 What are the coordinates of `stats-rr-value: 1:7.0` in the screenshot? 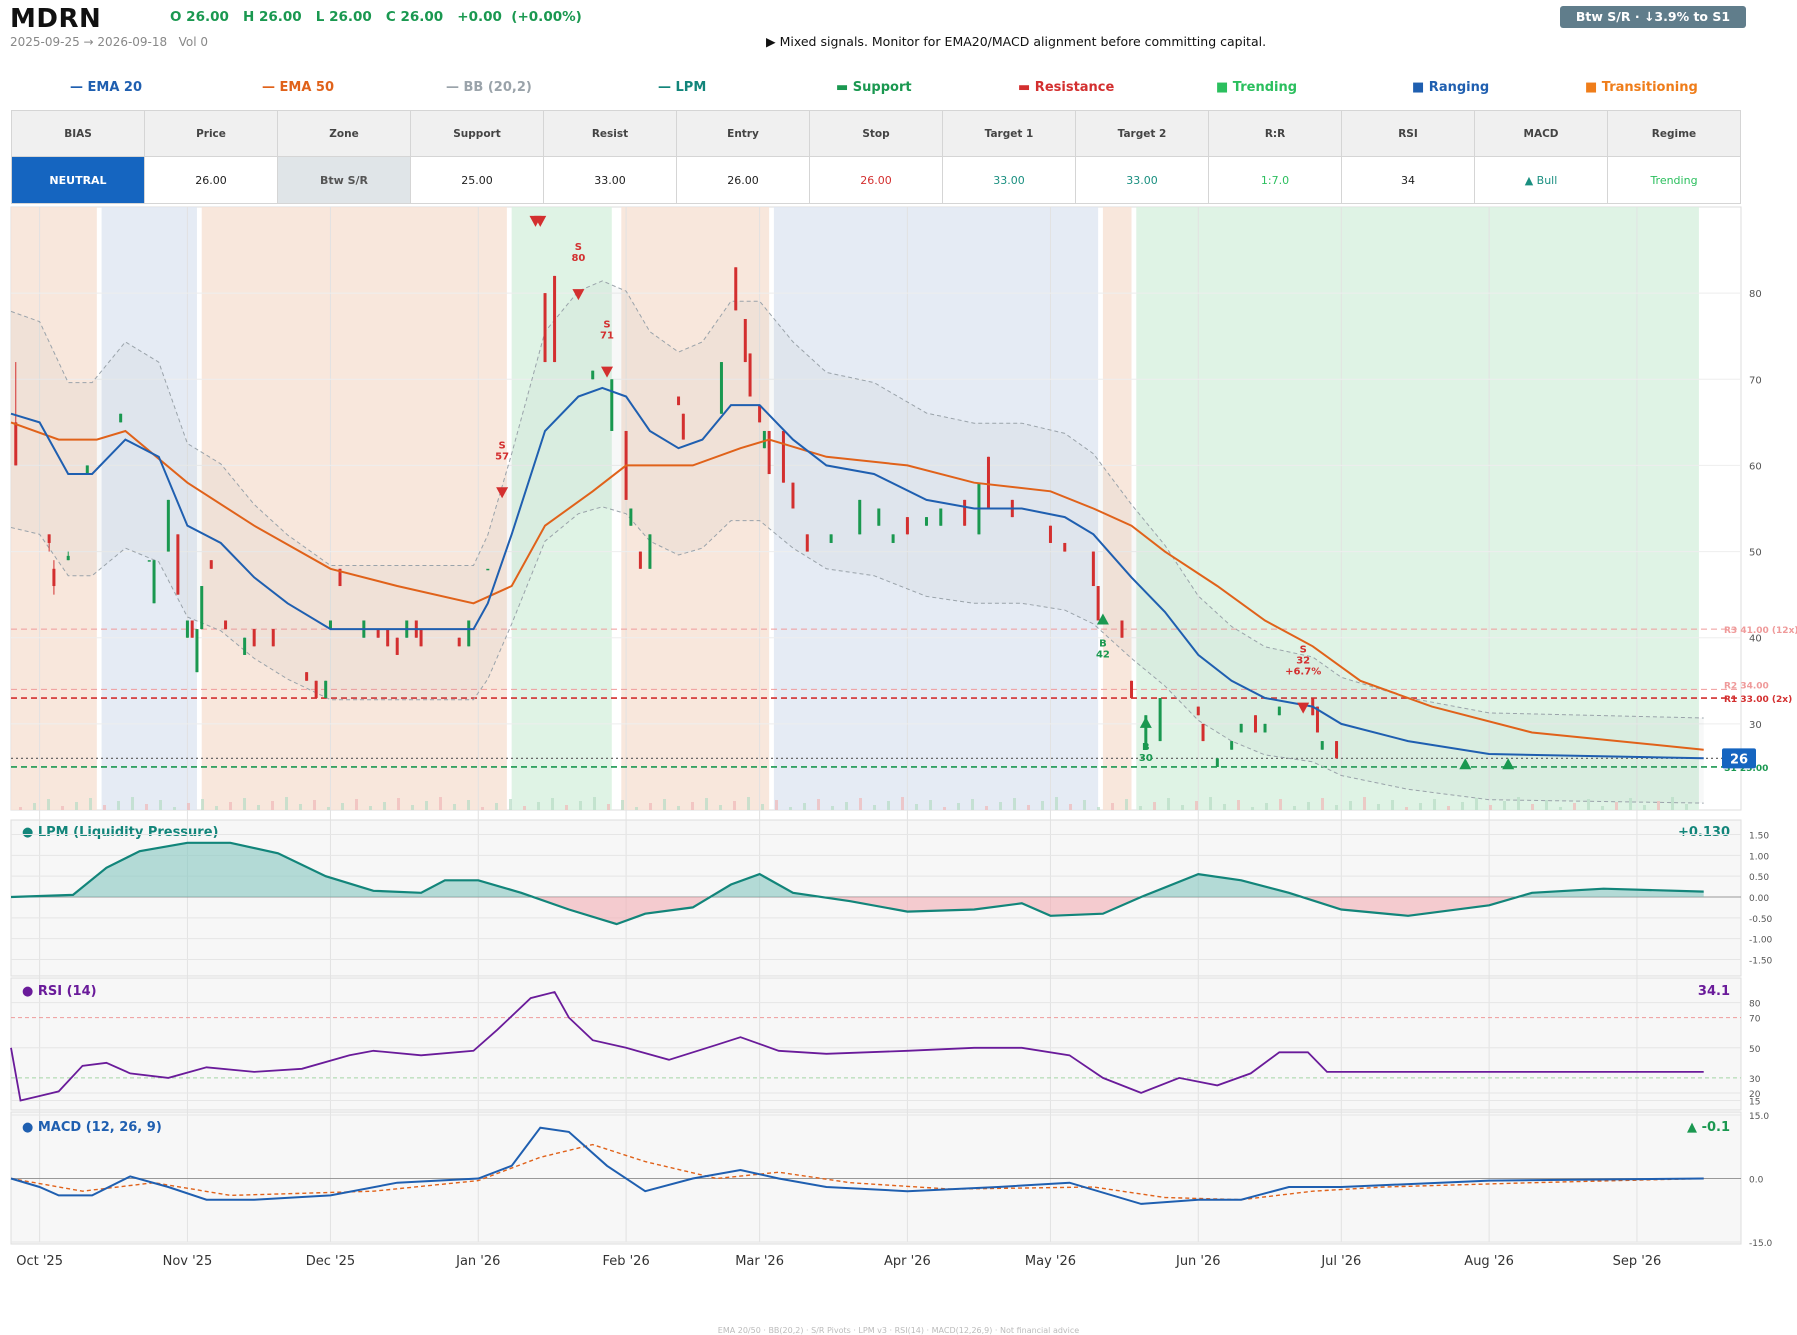 It's located at (1275, 180).